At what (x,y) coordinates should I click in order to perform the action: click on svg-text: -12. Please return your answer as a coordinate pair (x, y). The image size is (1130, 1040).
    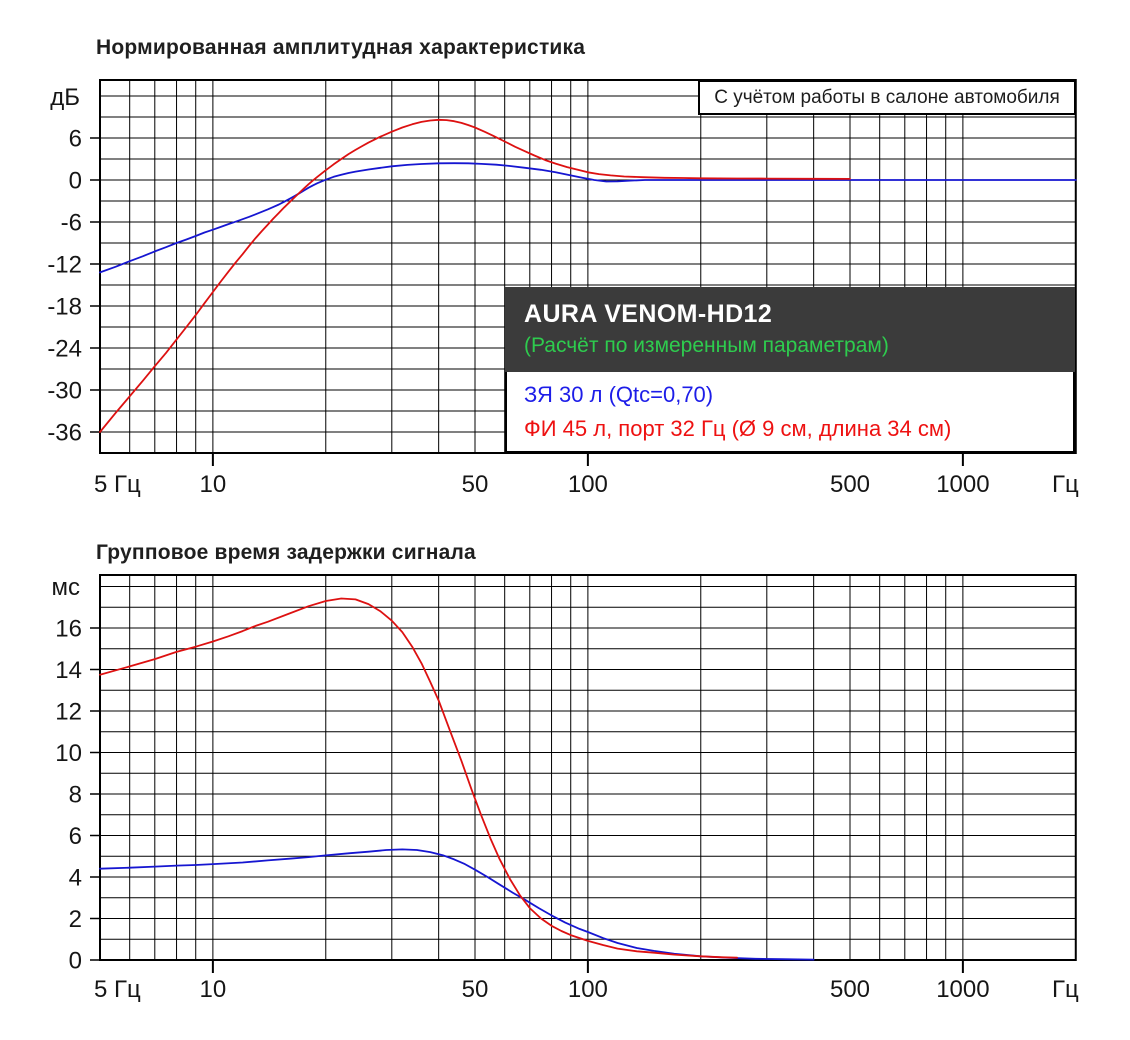
    Looking at the image, I should click on (64, 265).